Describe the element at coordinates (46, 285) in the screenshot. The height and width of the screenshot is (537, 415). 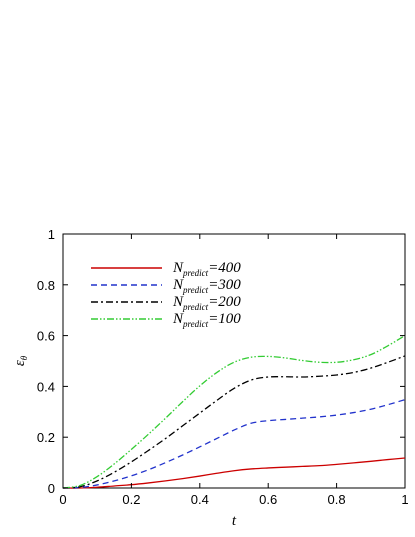
I see `y-tick-label: 0.8` at that location.